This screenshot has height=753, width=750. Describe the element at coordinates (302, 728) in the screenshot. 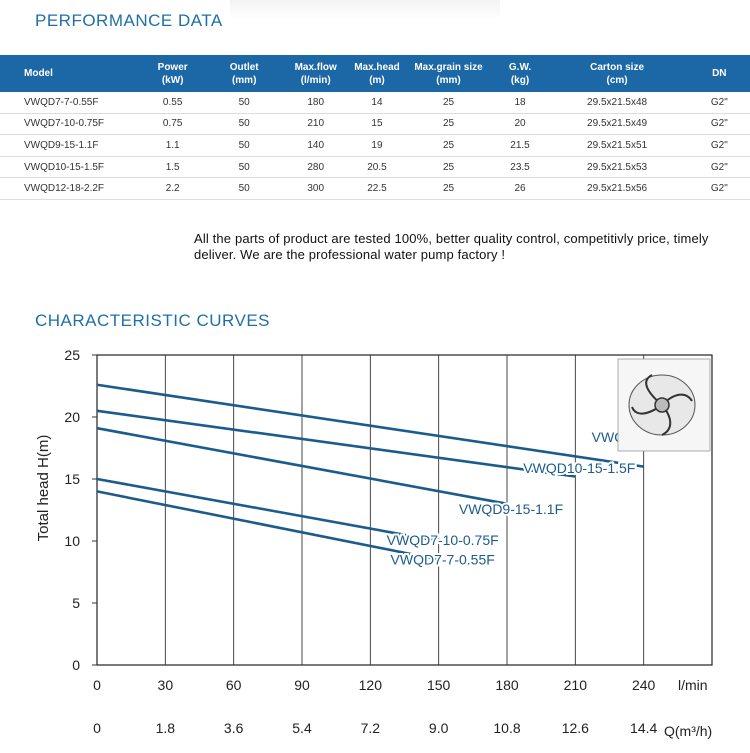

I see `x2-tick-label: 5.4` at that location.